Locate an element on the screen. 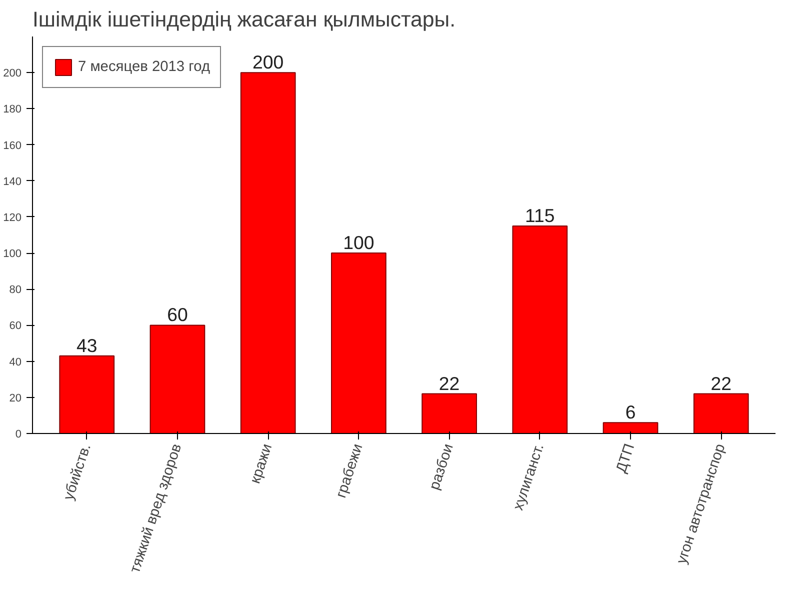 The height and width of the screenshot is (600, 800). y-tick-label: 40 is located at coordinates (15, 362).